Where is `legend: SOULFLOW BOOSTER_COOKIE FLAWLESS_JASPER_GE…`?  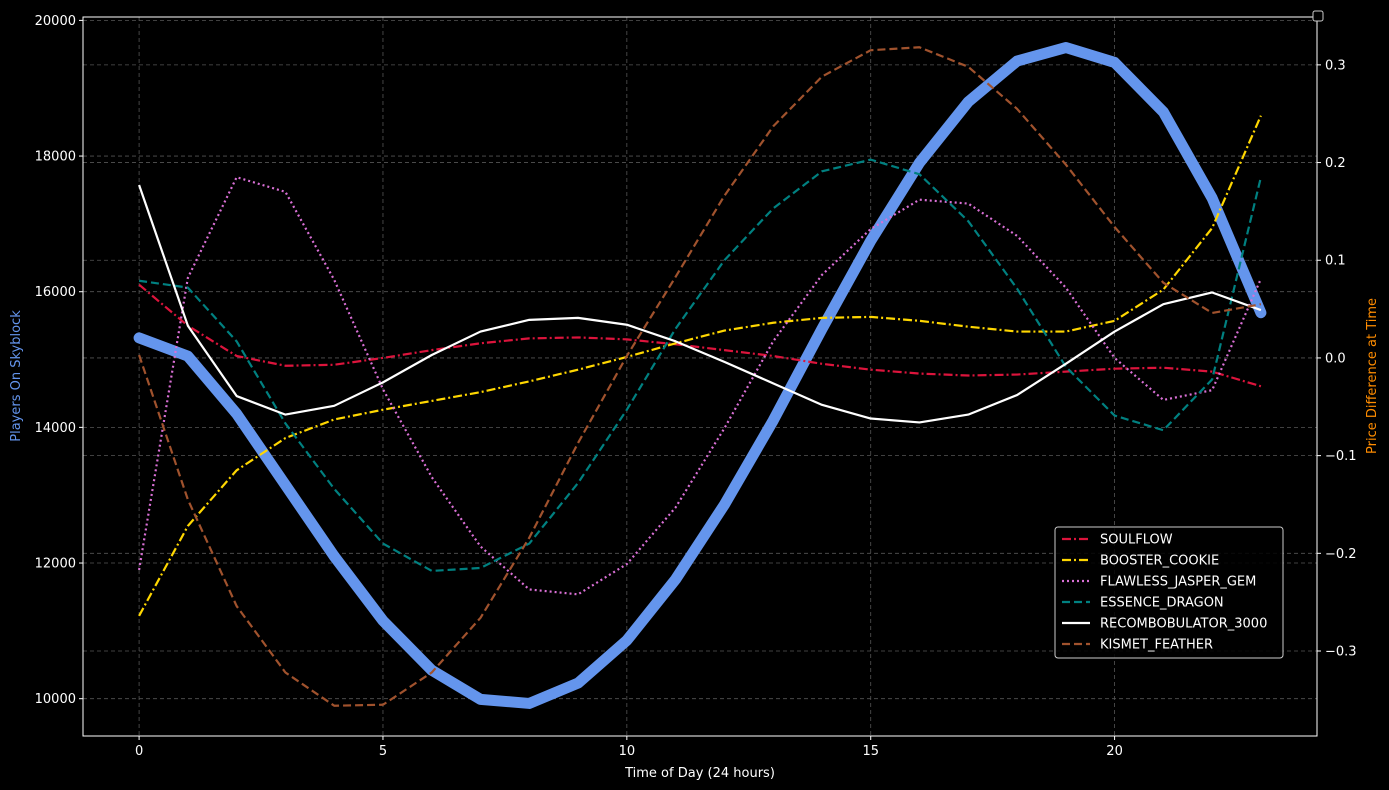
legend: SOULFLOW BOOSTER_COOKIE FLAWLESS_JASPER_GE… is located at coordinates (1169, 592).